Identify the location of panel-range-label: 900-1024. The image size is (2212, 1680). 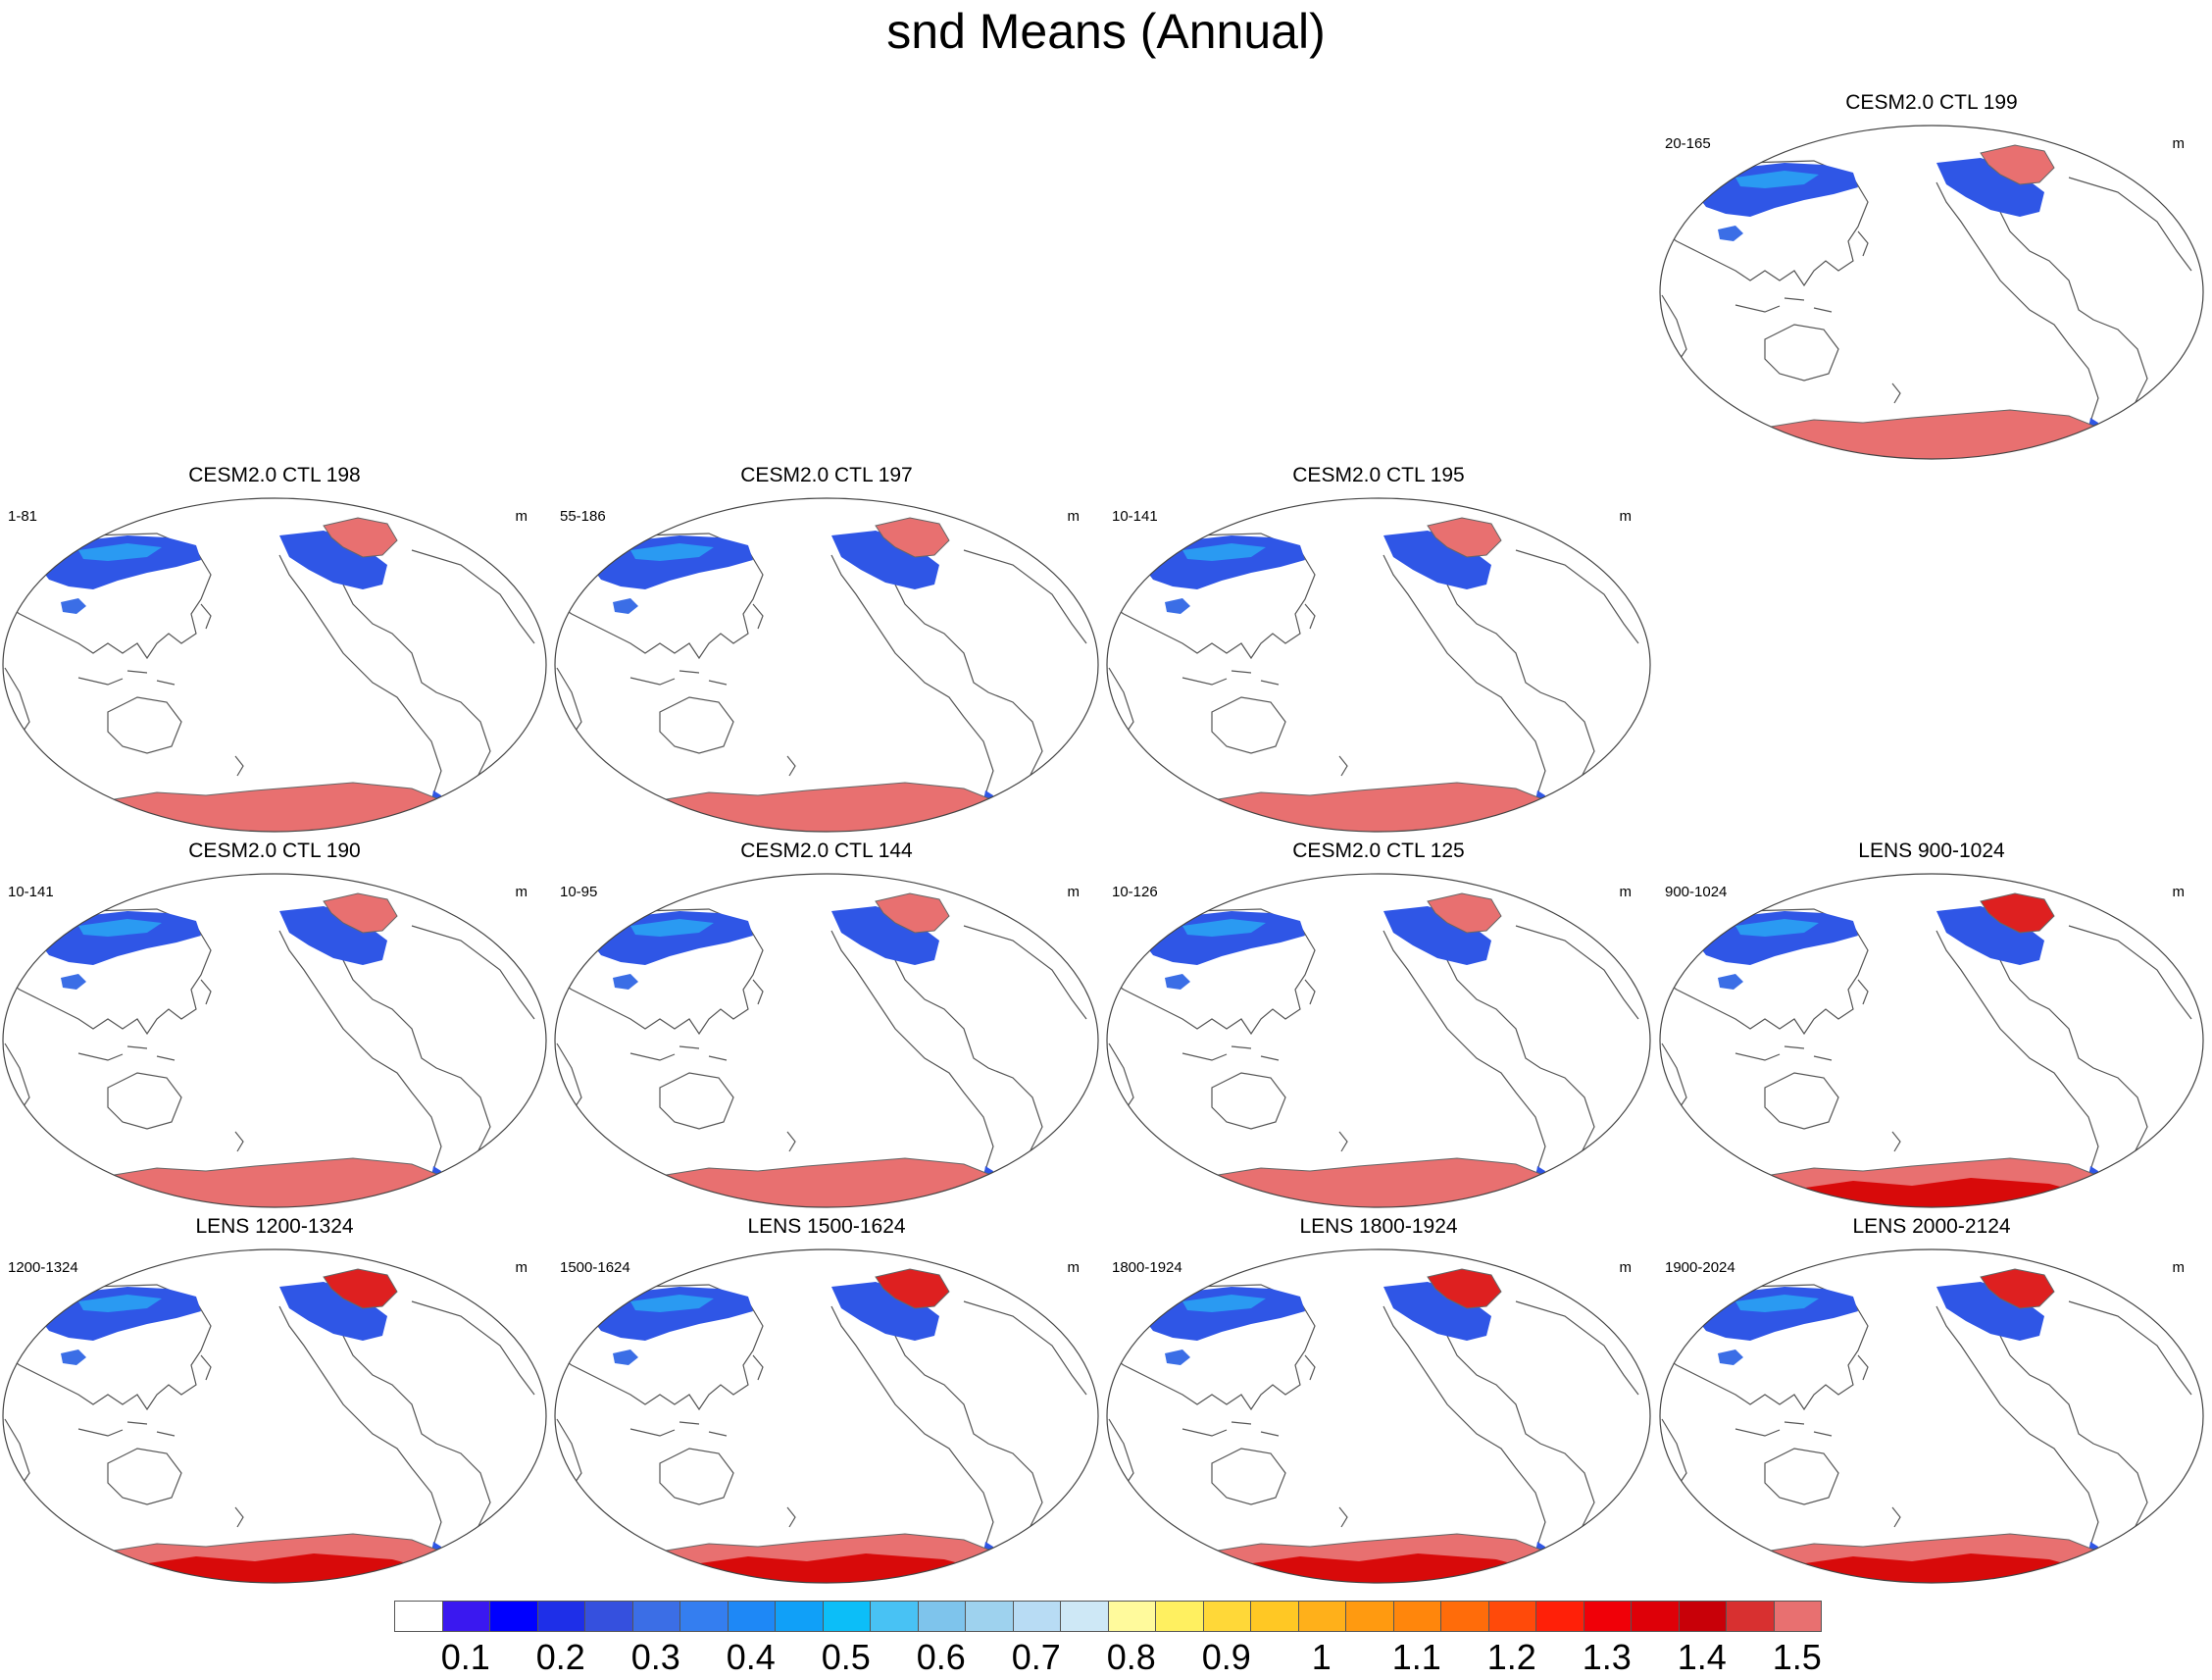
(1696, 892).